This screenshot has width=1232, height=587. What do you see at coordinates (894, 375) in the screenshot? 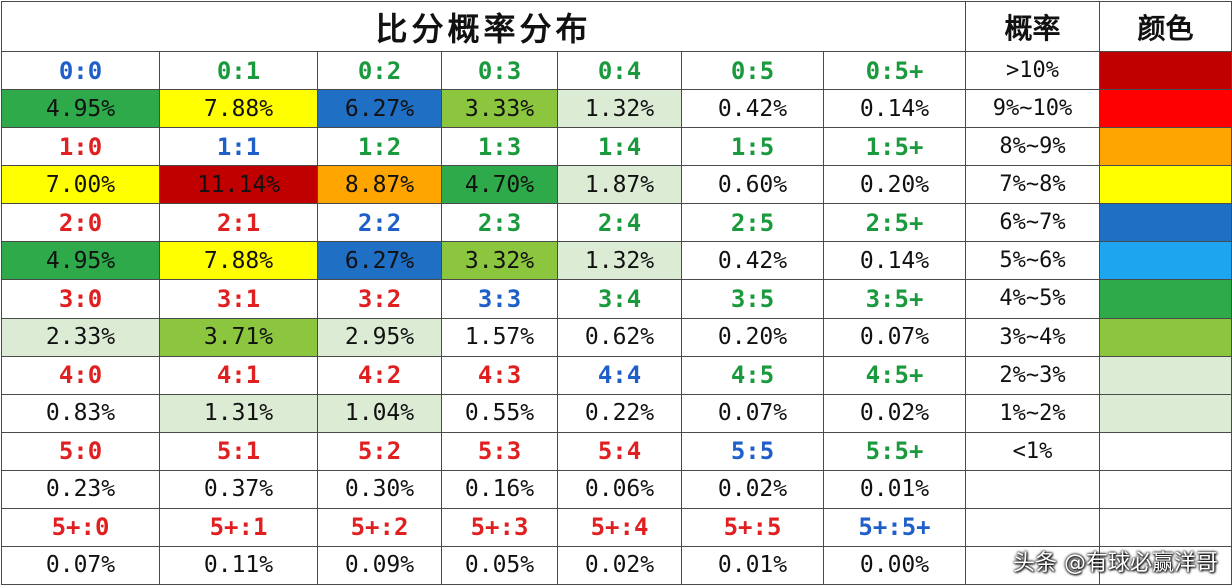
I see `score-cell: 4:5+` at bounding box center [894, 375].